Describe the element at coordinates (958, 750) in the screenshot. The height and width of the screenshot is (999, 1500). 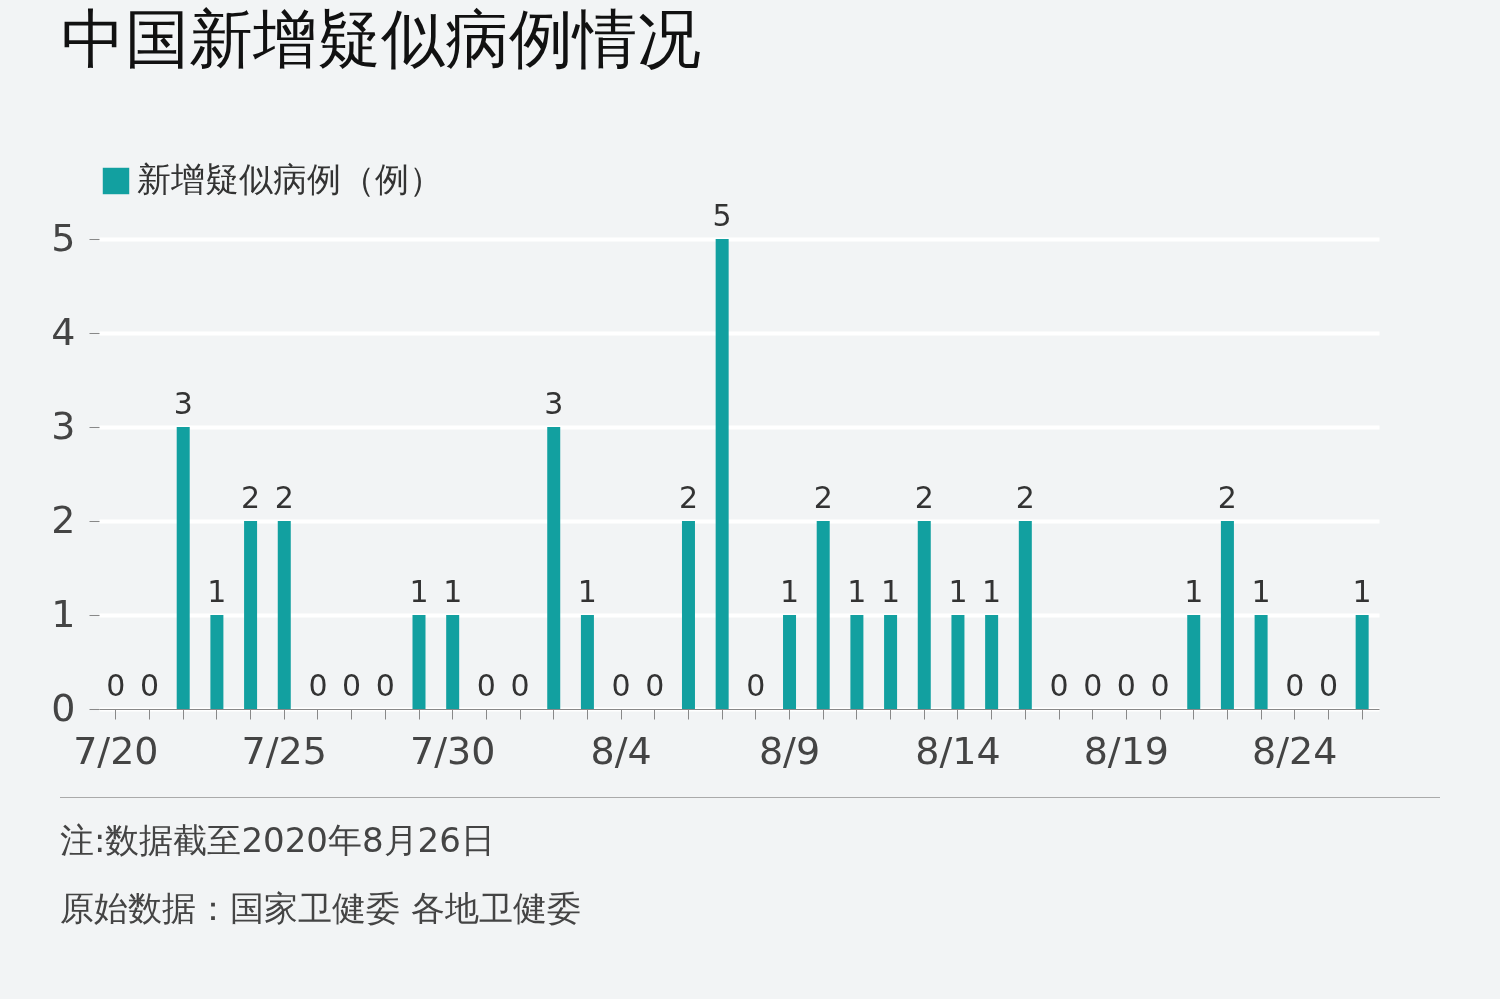
I see `x-tick-label: 8/14` at that location.